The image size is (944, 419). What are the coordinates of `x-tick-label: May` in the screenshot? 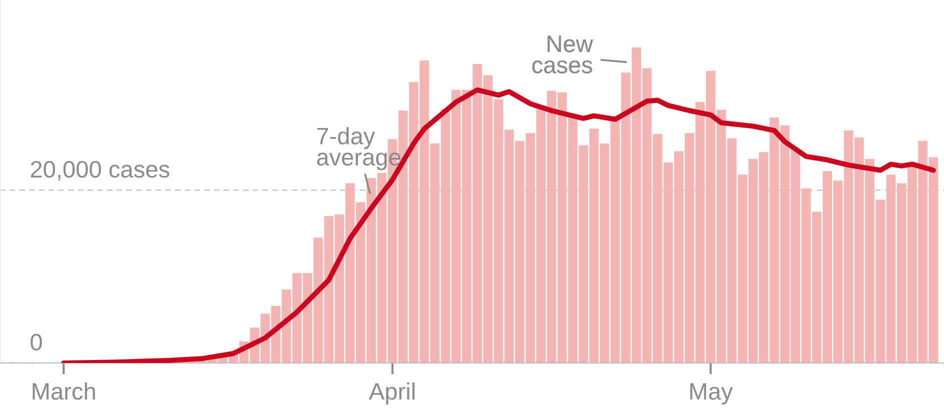 It's located at (711, 393).